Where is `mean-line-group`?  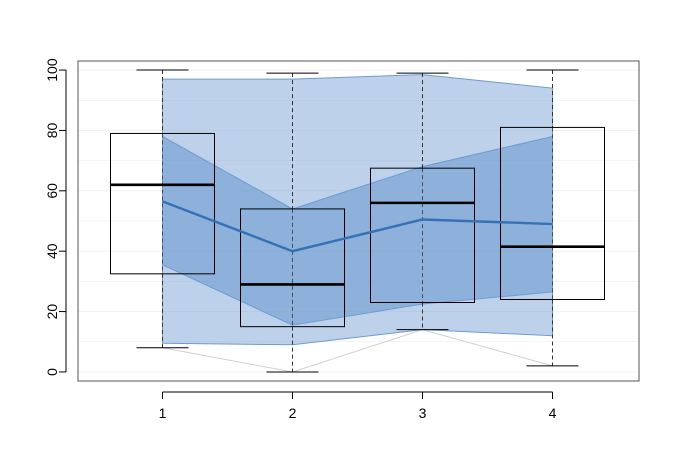
mean-line-group is located at coordinates (357, 226).